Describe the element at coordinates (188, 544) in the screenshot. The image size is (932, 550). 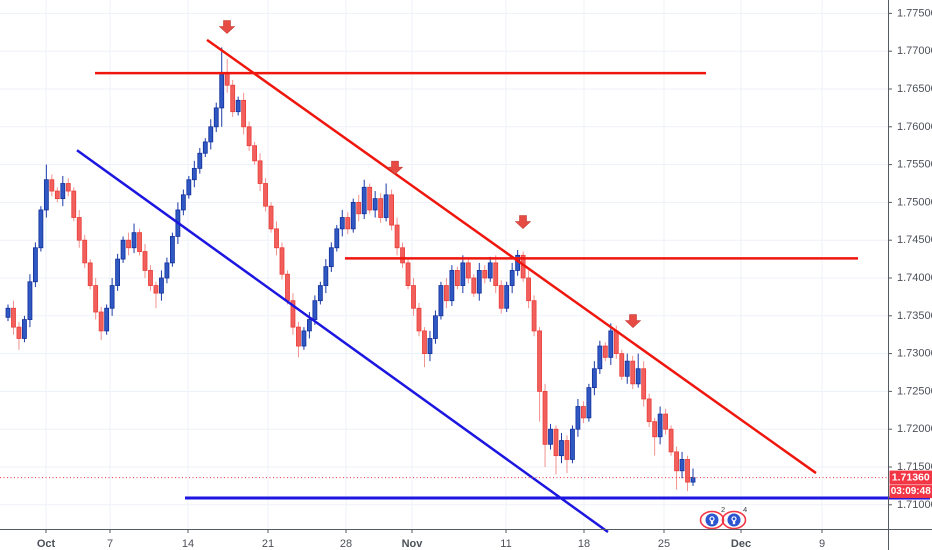
I see `time-tick-label: 14` at that location.